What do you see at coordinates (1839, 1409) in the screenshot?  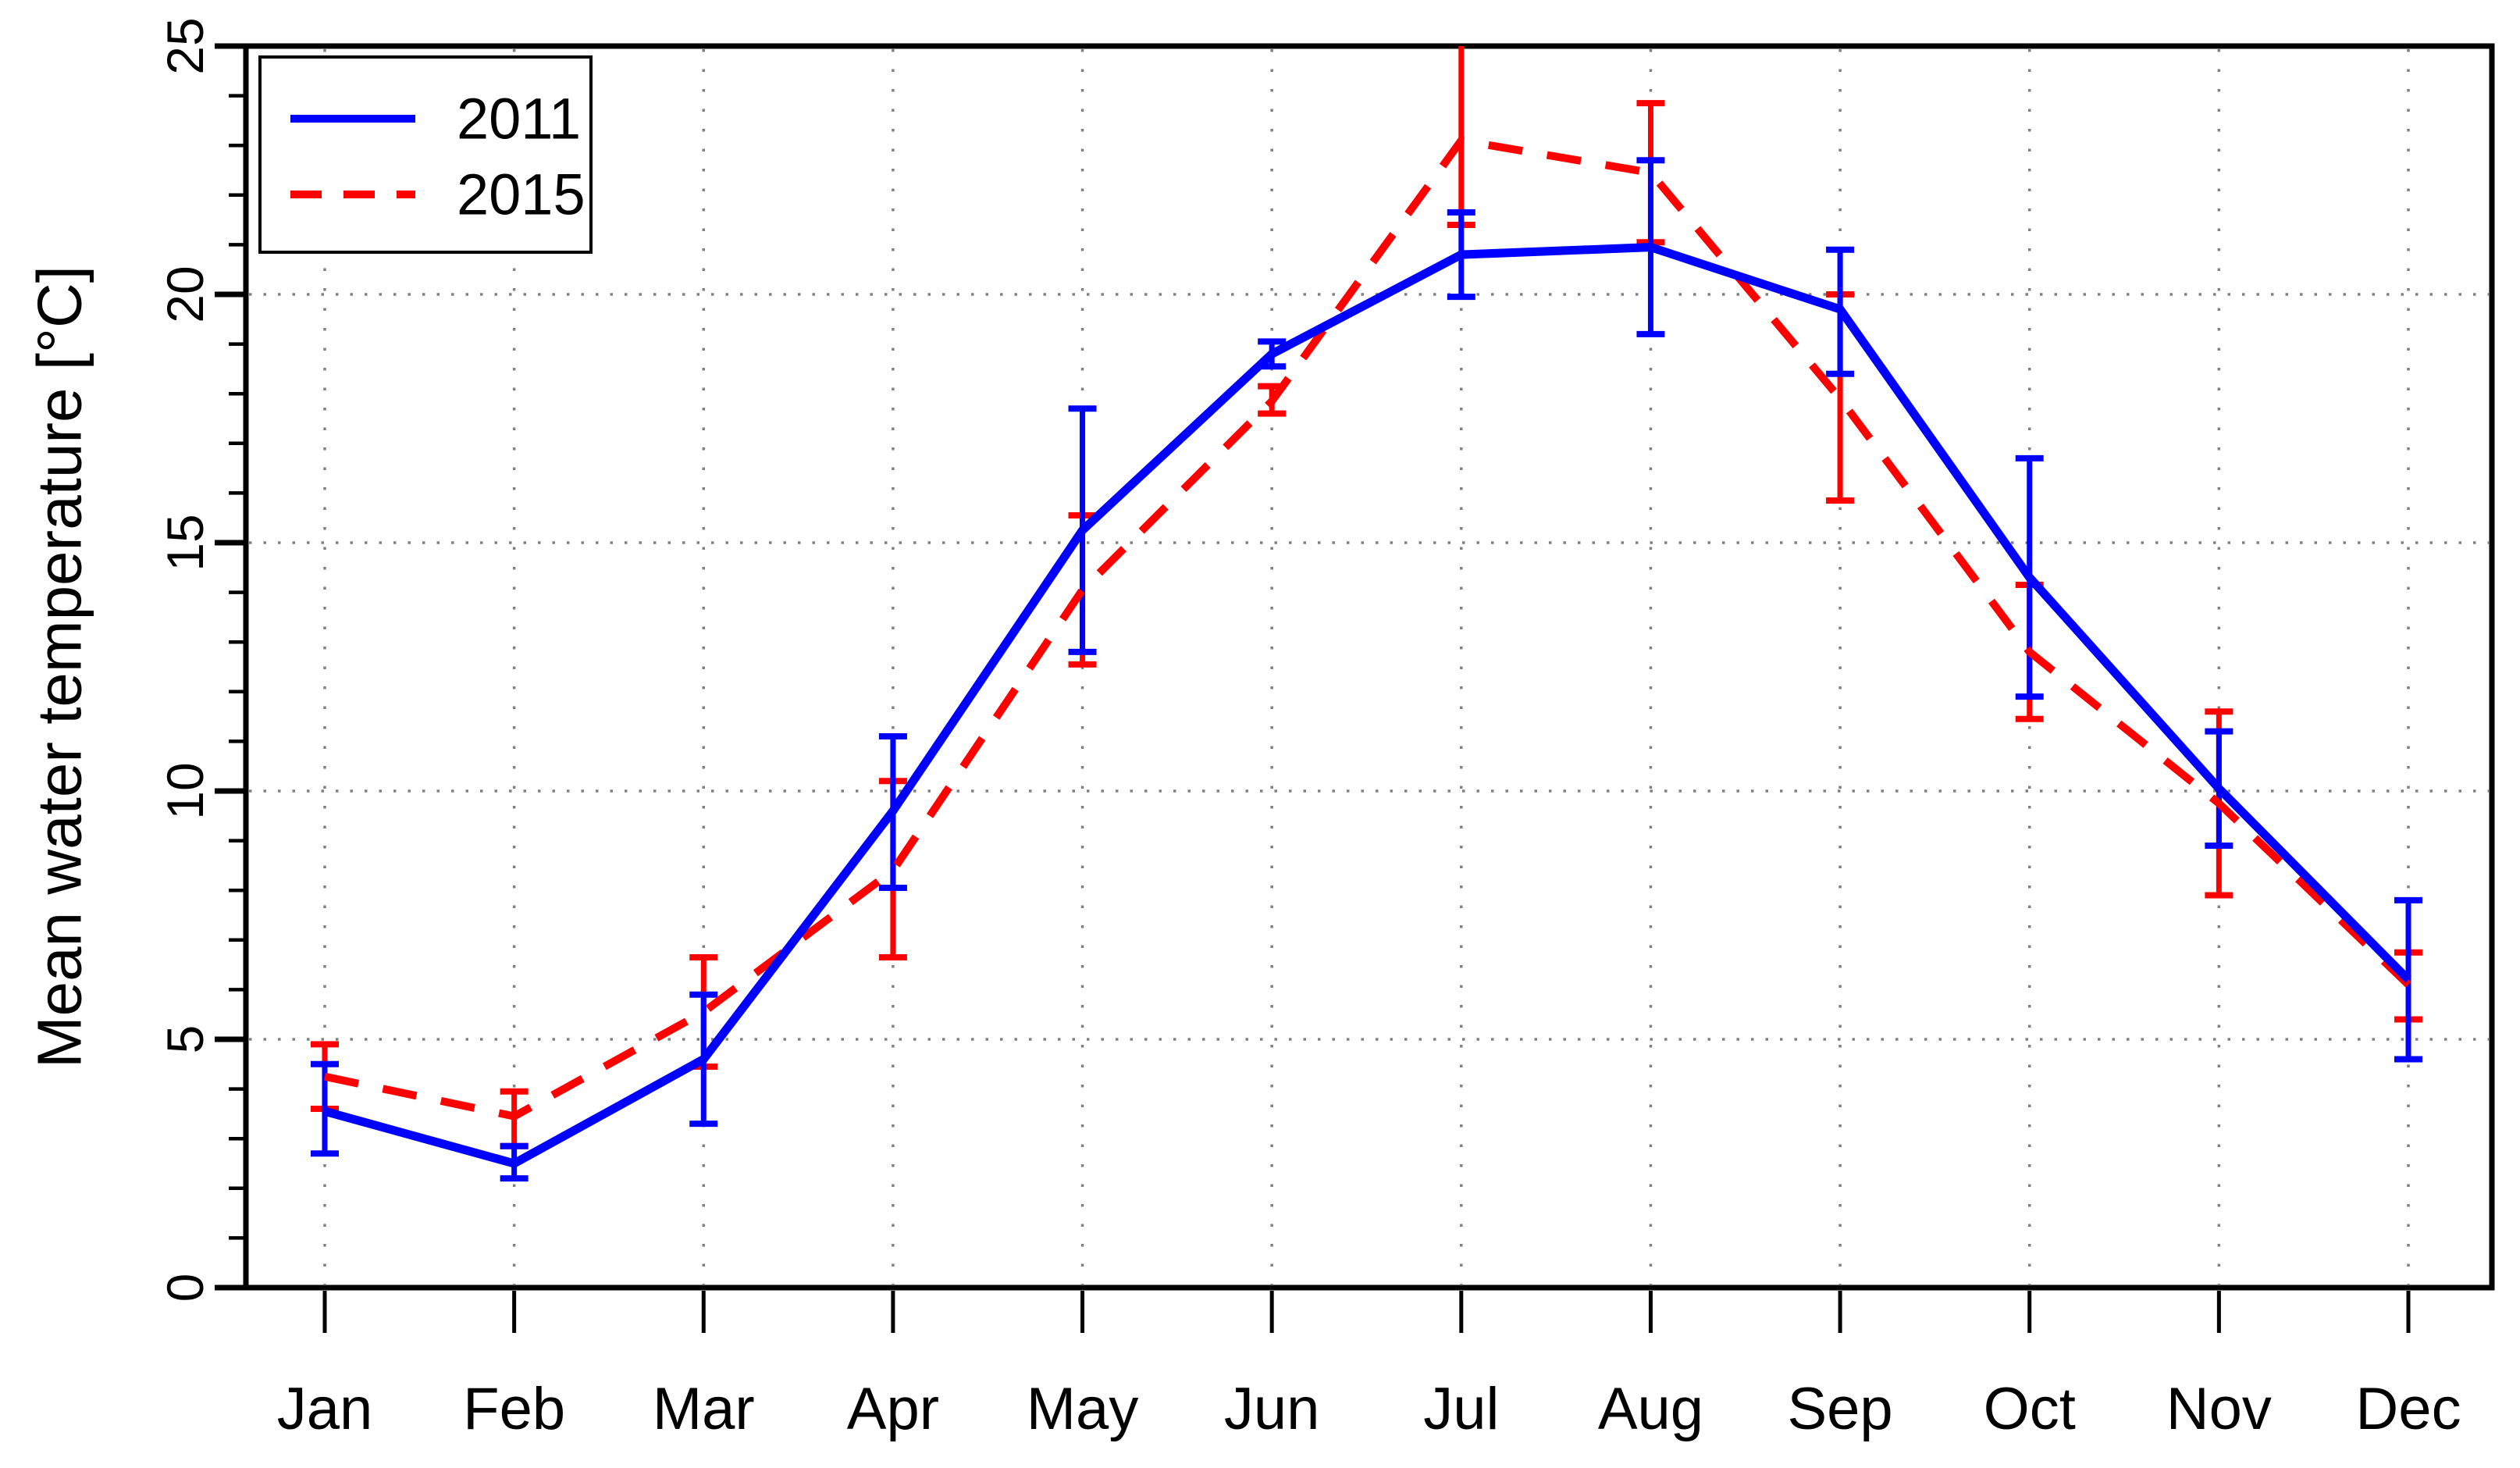 I see `x-tick-label: Sep` at bounding box center [1839, 1409].